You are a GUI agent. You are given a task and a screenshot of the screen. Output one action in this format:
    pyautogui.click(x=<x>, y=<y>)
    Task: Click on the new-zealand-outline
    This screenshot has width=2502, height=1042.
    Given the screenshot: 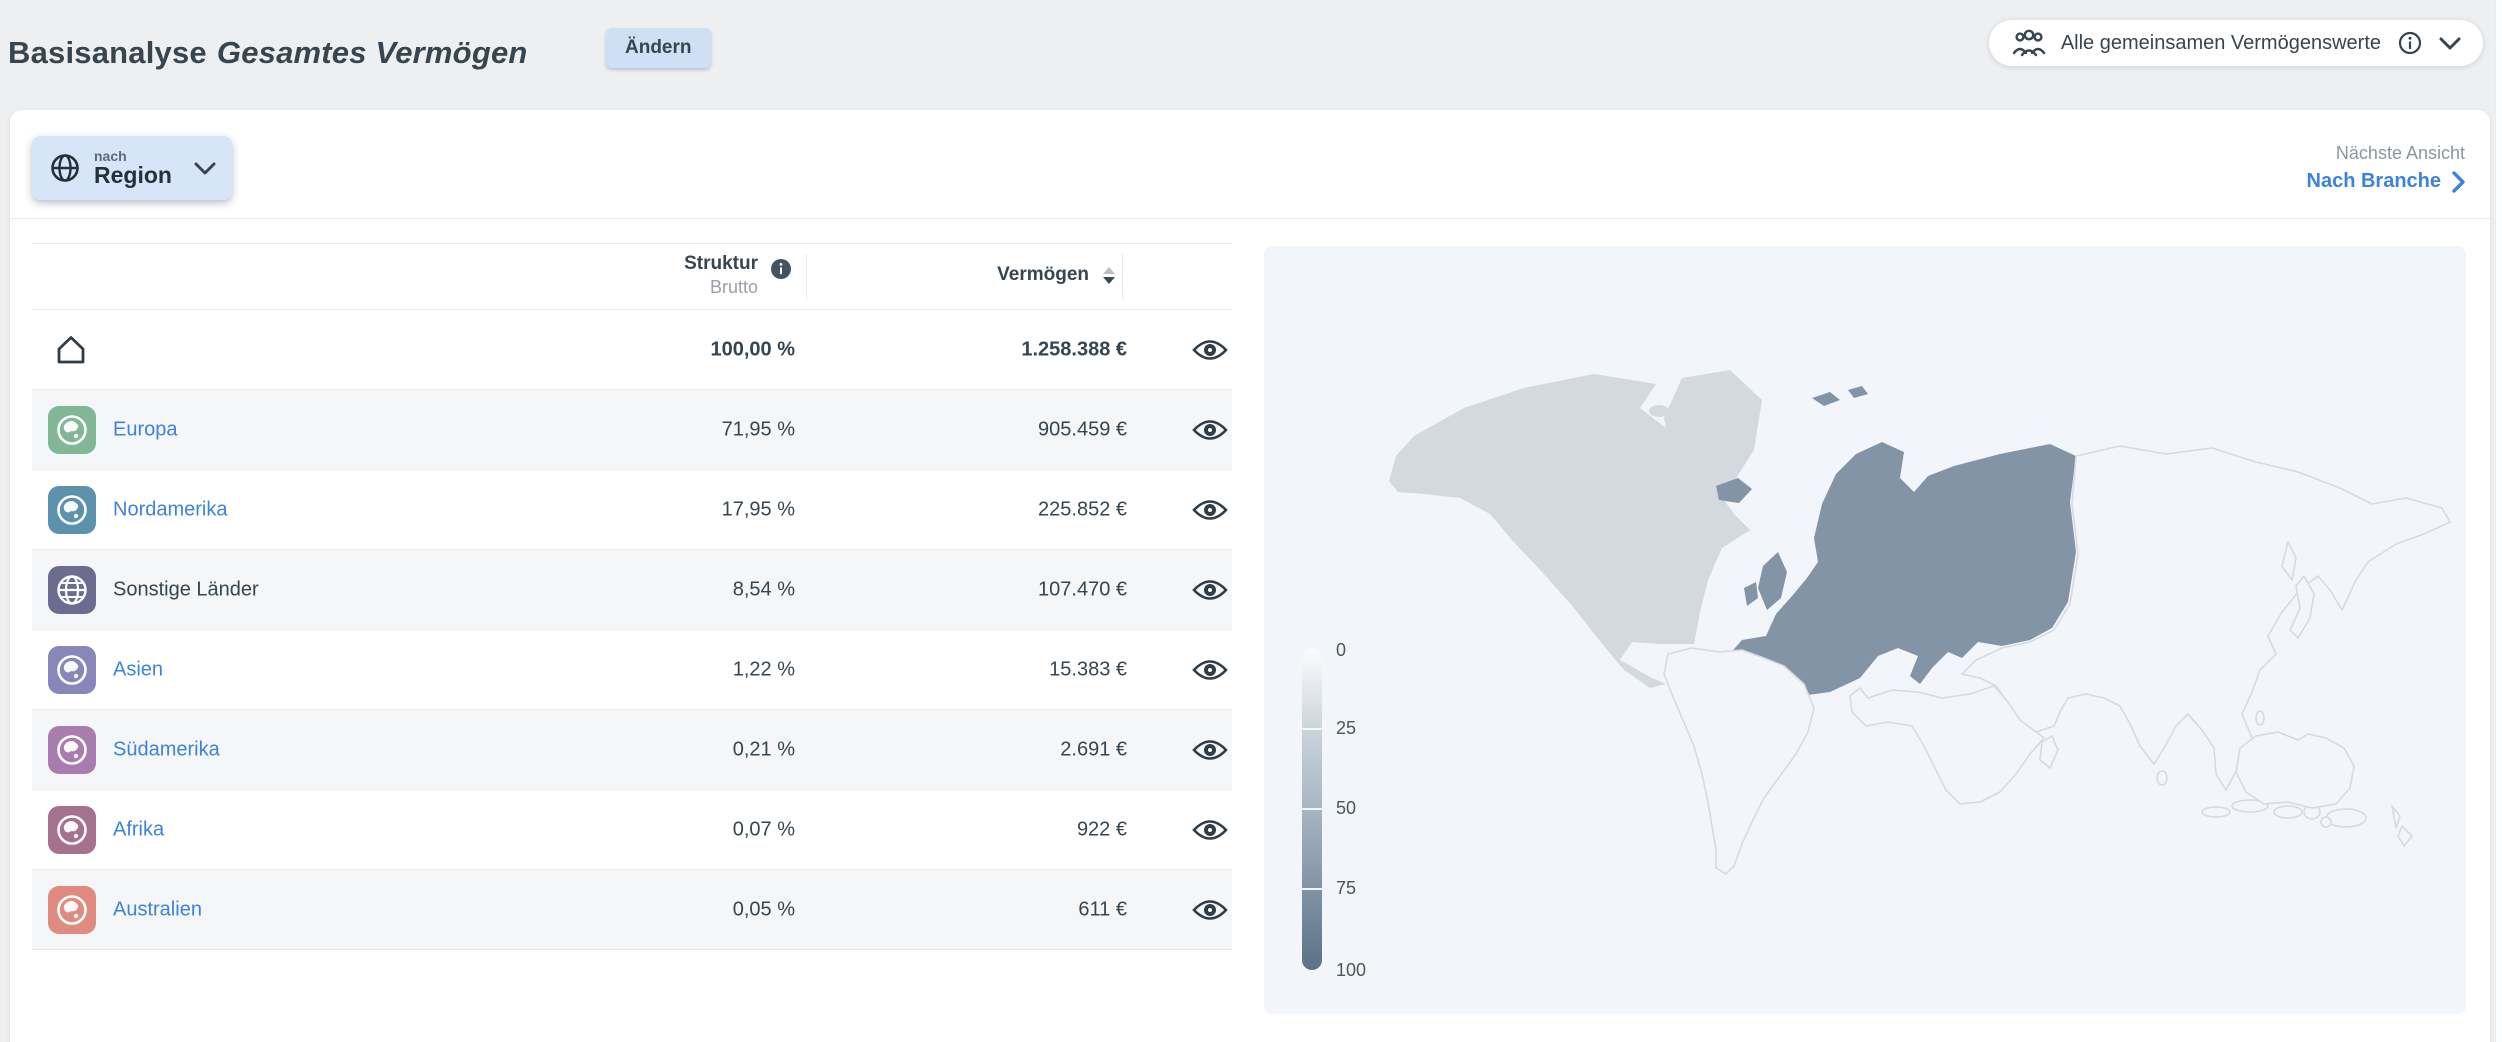 What is the action you would take?
    pyautogui.click(x=2396, y=817)
    